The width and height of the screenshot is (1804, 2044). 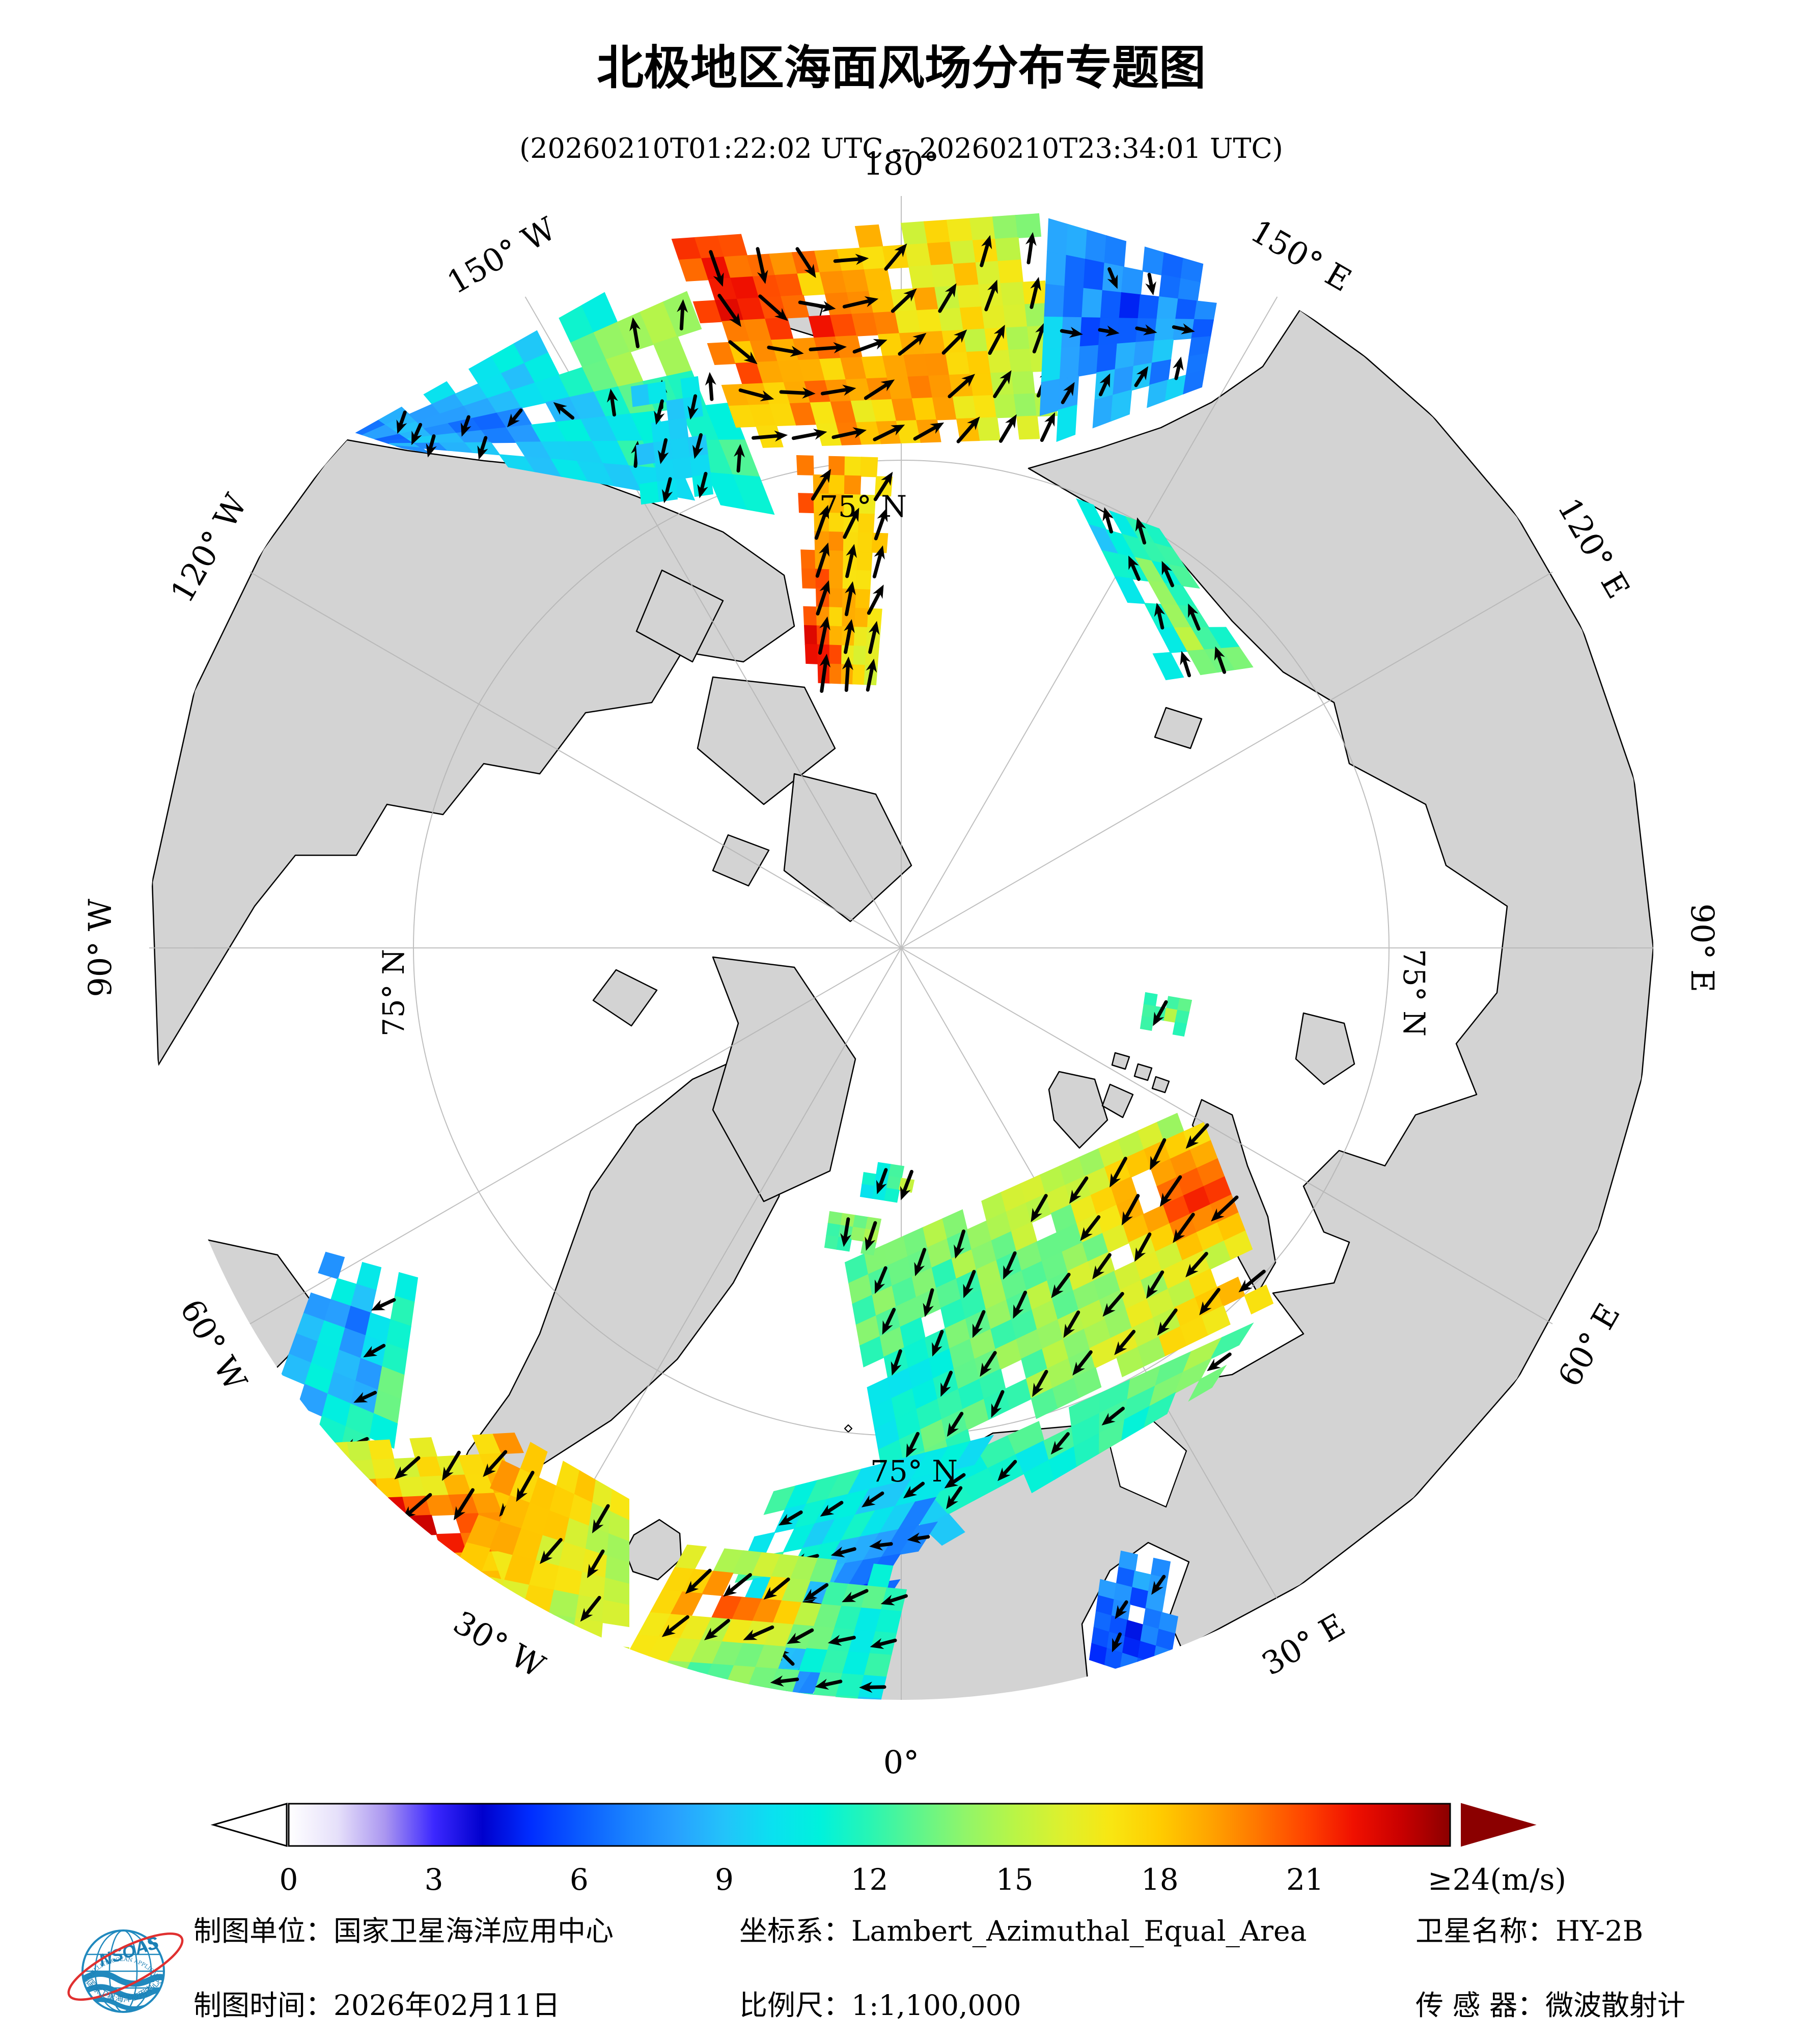 I want to click on land-banks-island, so click(x=679, y=616).